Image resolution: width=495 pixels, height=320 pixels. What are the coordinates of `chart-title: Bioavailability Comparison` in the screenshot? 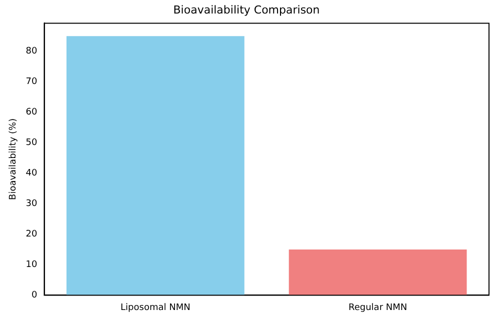 It's located at (246, 9).